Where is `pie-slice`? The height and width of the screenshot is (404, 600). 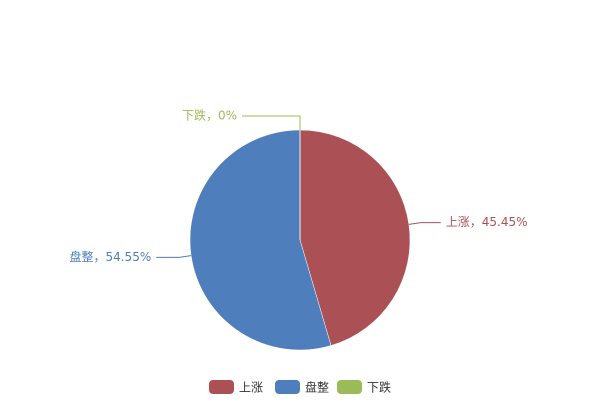 pie-slice is located at coordinates (355, 237).